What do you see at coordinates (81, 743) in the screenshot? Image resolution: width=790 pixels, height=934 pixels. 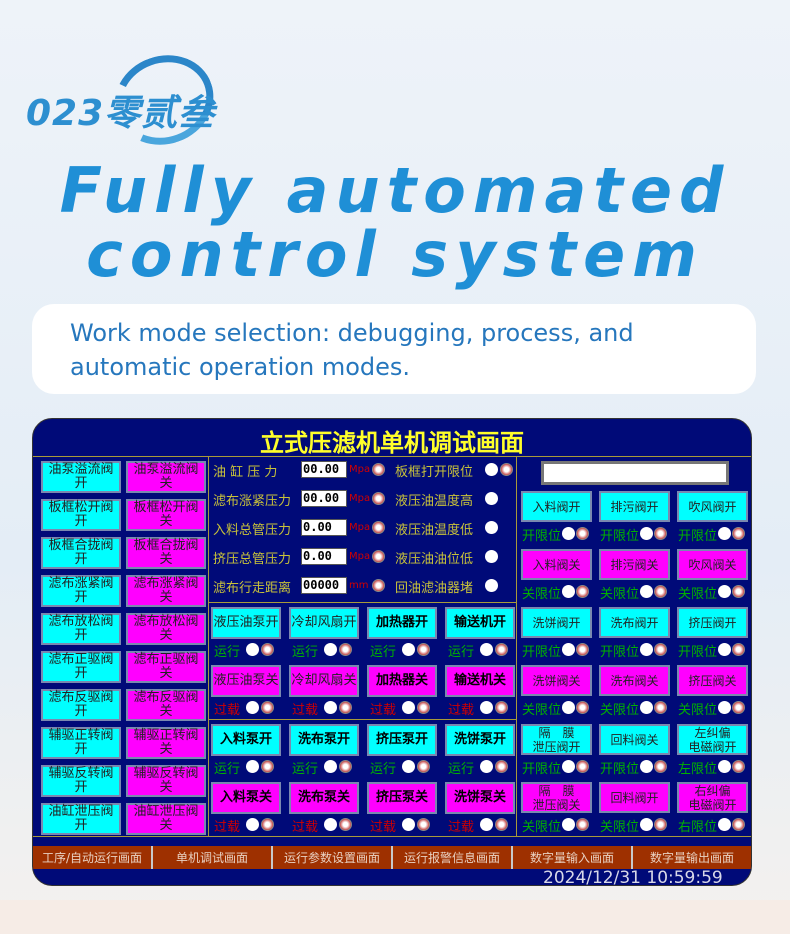 I see `valve-open-button: 辅驱正转阀开` at bounding box center [81, 743].